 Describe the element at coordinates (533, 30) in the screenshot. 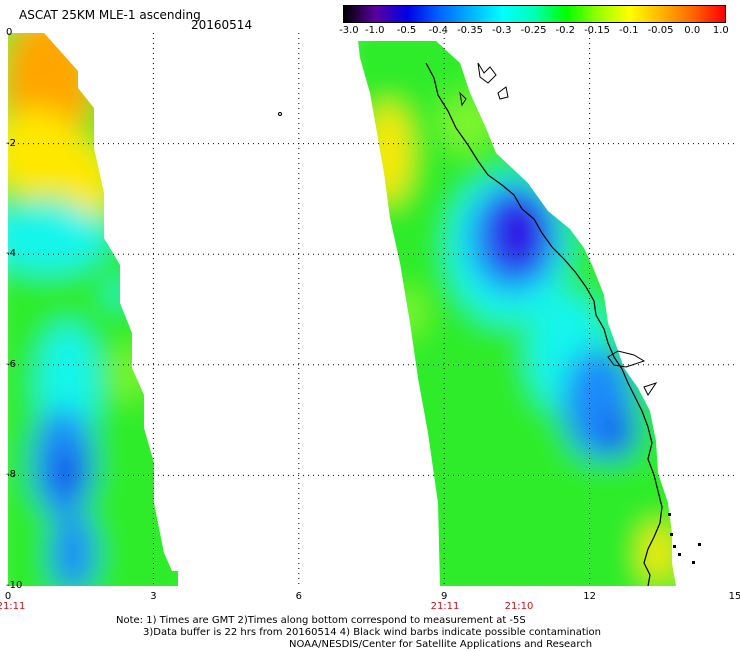

I see `colorbar-tick-label: -0.25` at that location.